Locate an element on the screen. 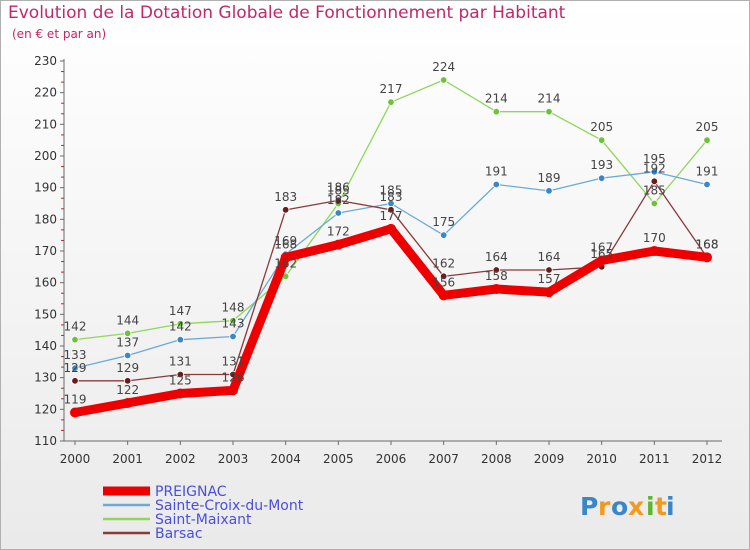  x-tick-label: 2008 is located at coordinates (496, 459).